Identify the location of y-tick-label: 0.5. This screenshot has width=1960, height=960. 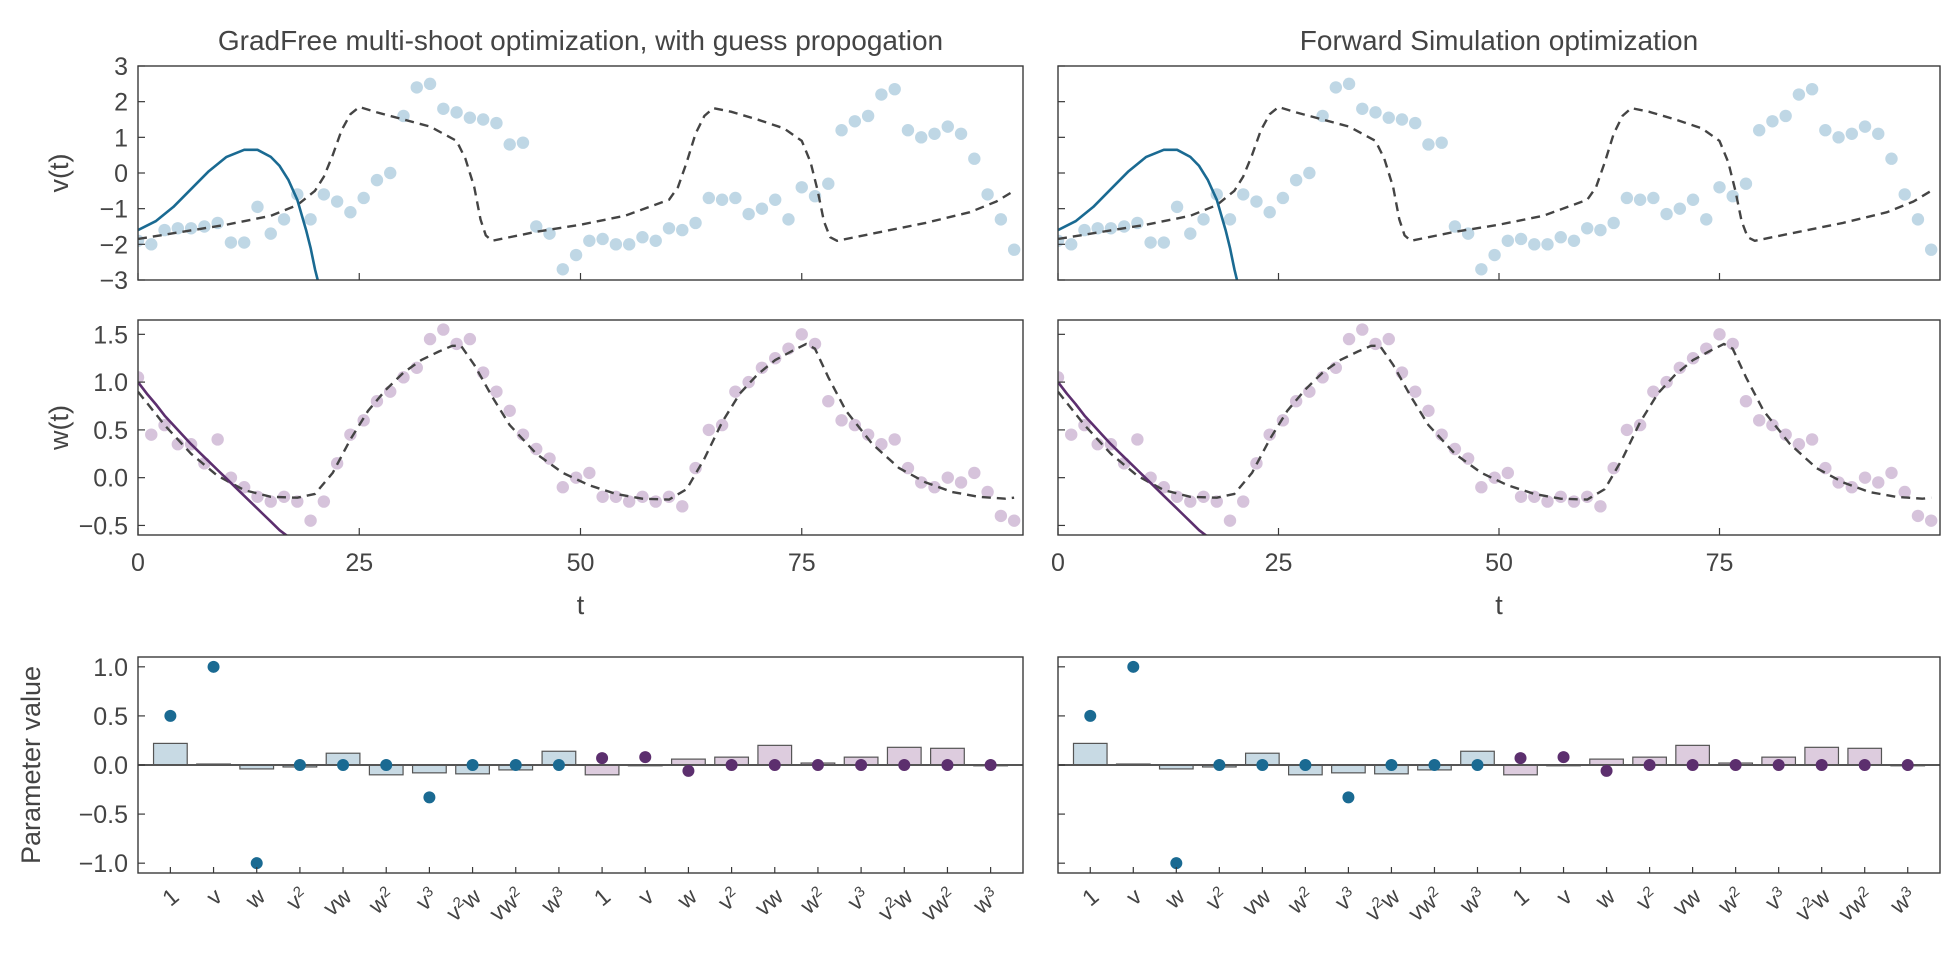
(110, 717).